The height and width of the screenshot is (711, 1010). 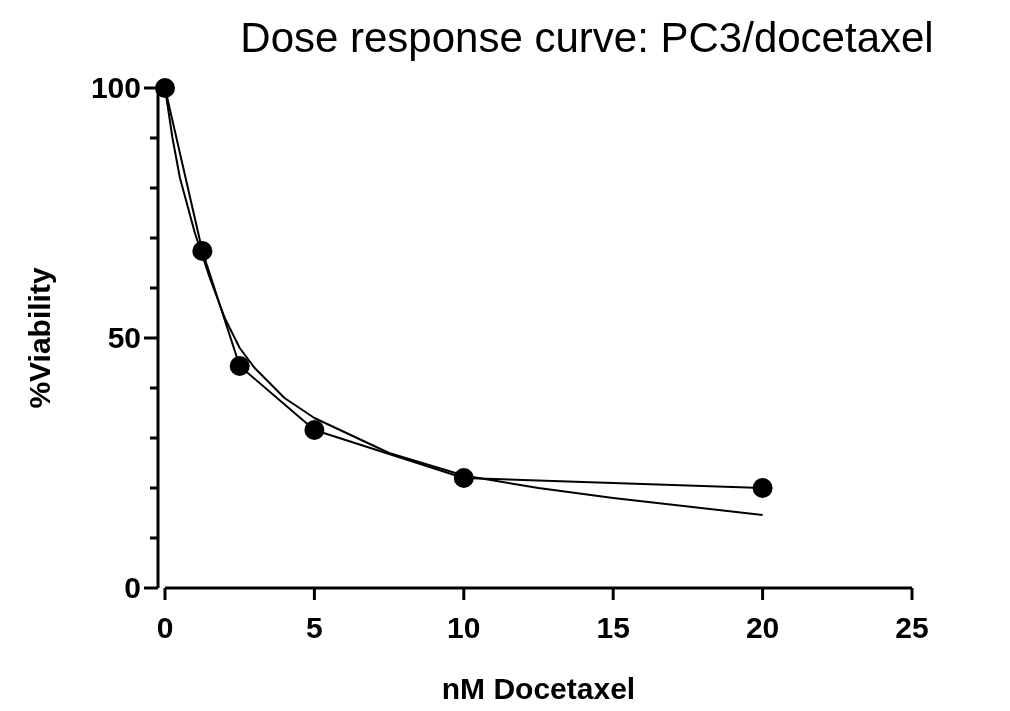 I want to click on y-tick-label: 100, so click(x=115, y=87).